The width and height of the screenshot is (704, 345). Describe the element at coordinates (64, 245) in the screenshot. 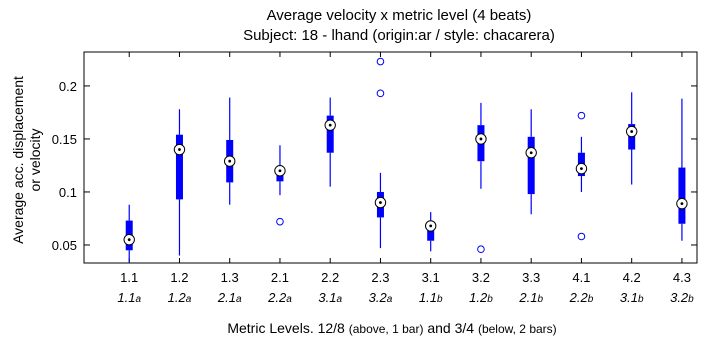

I see `y-tick-label: 0.05` at that location.